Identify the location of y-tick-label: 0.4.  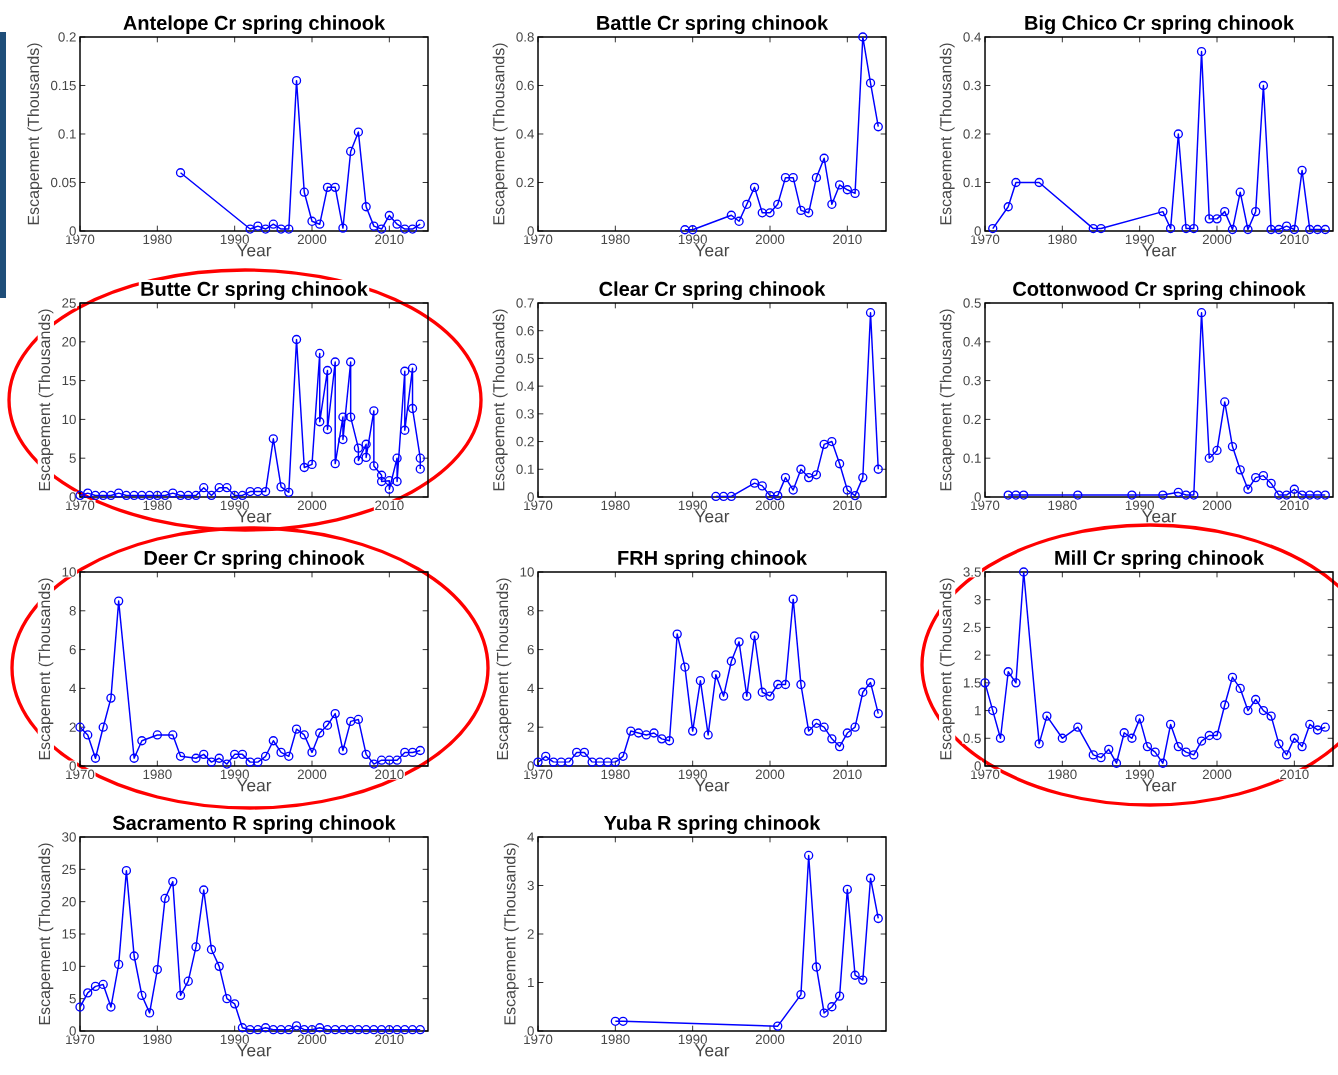
(525, 134).